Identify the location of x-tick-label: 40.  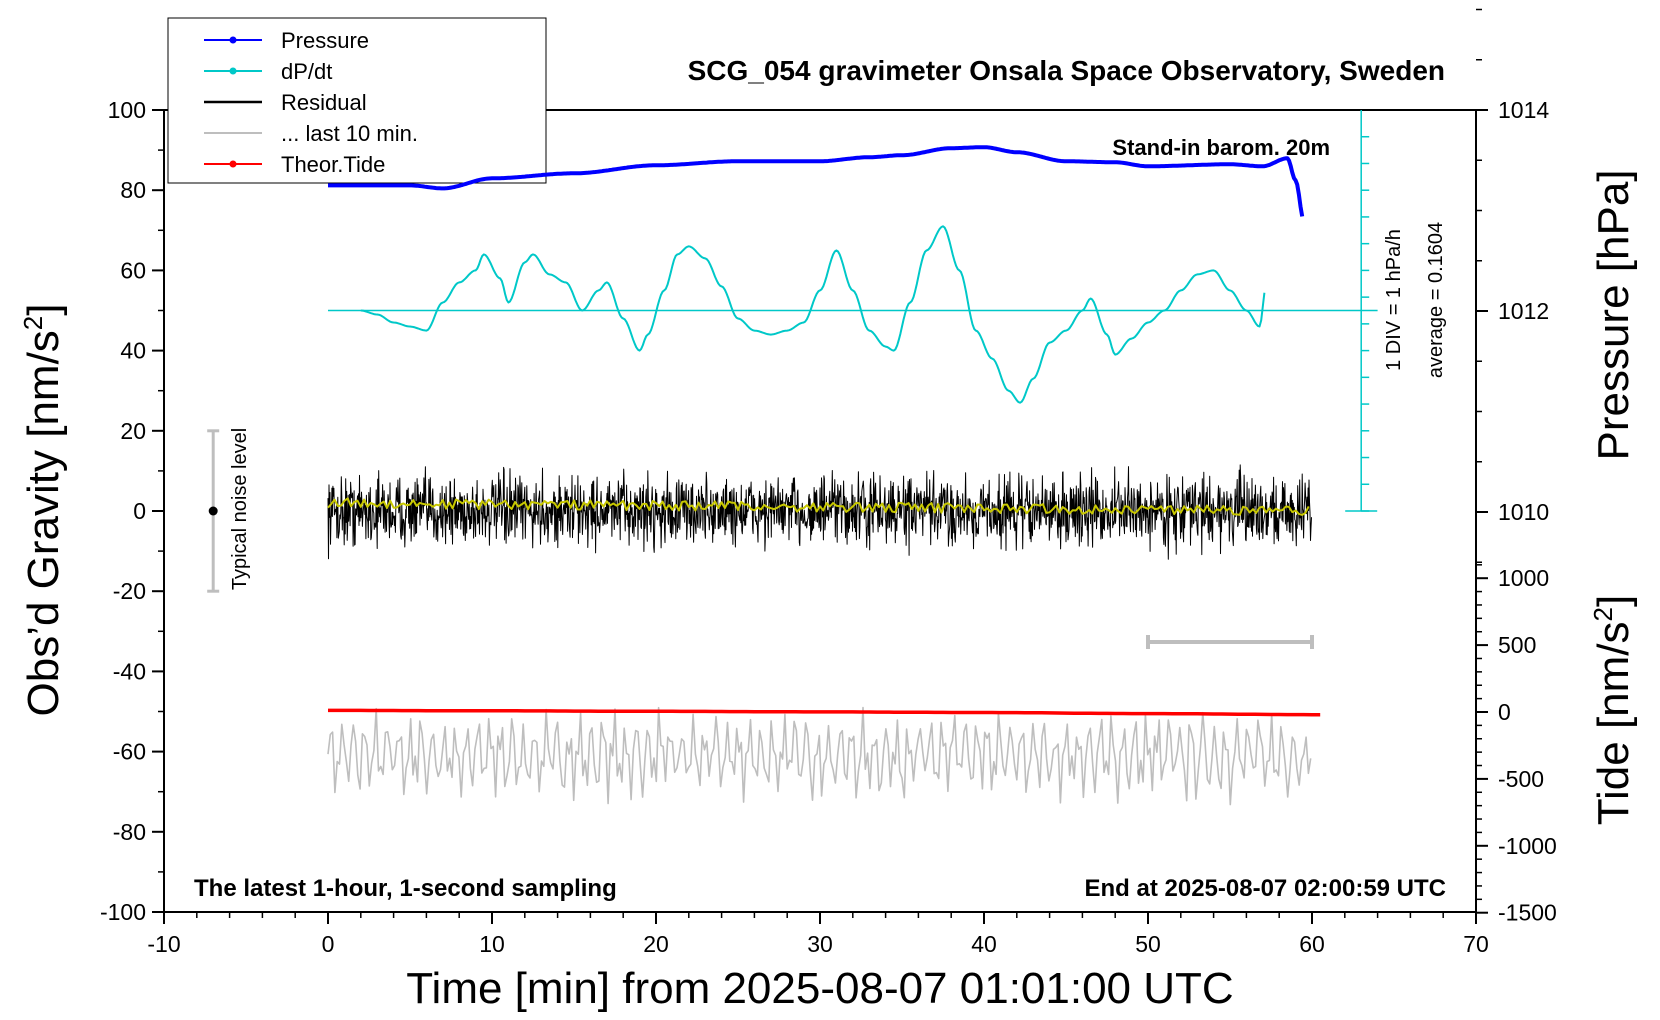
(984, 944).